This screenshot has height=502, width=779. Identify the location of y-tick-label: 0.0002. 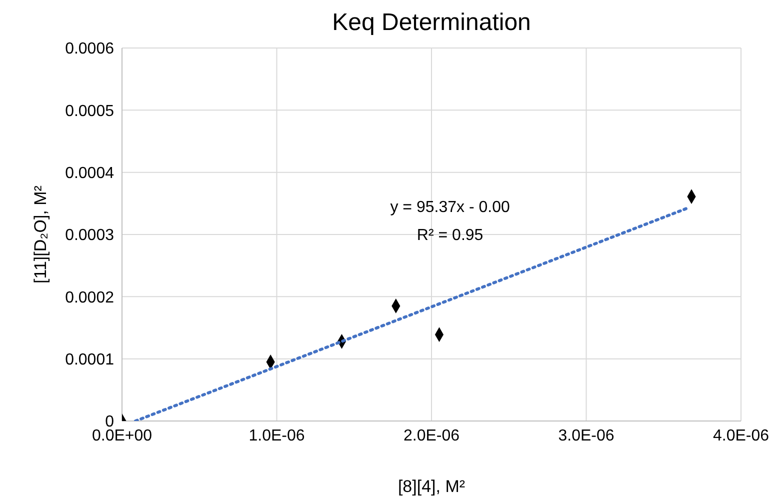
(89, 297).